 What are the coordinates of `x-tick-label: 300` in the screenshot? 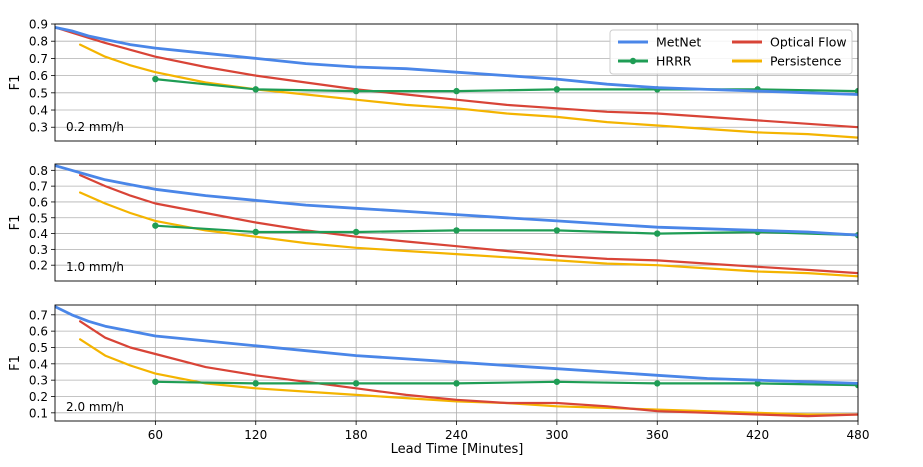 It's located at (556, 435).